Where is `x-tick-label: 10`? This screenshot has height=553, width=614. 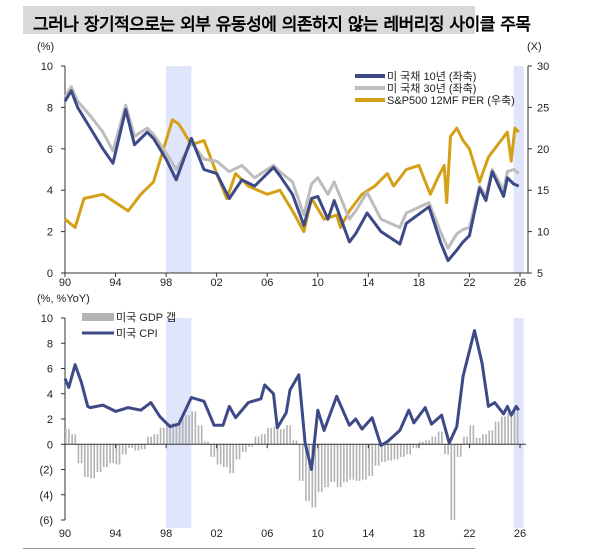 x-tick-label: 10 is located at coordinates (318, 534).